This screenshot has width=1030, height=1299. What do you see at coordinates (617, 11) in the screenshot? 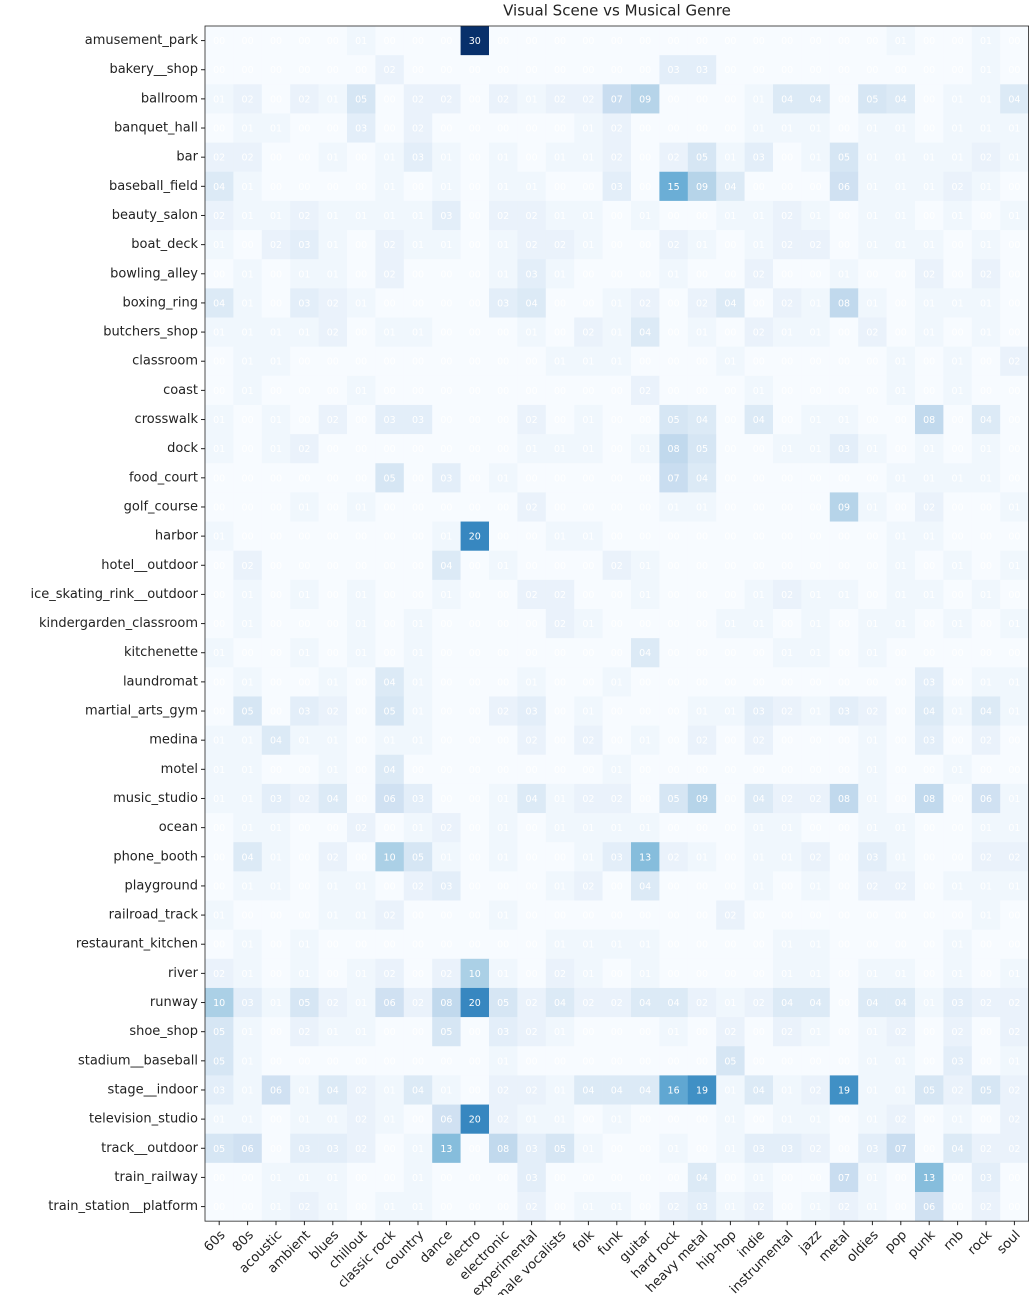
I see `chart-title: Visual Scene vs Musical Genre` at bounding box center [617, 11].